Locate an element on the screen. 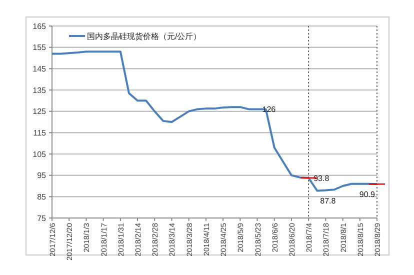 The image size is (414, 275). y-tick-label: 105 is located at coordinates (39, 154).